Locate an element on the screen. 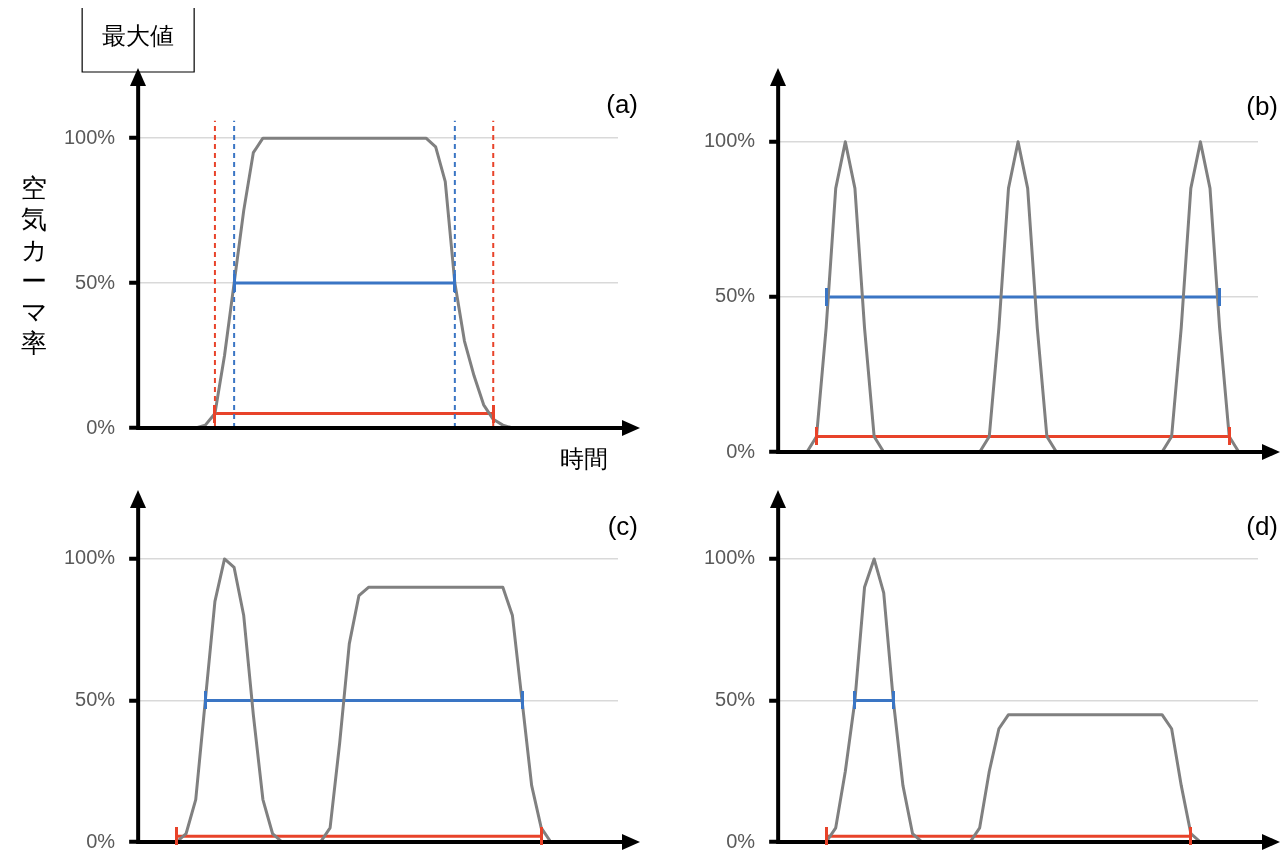 The image size is (1285, 860). y-axis-title: 空気カーマ率 is located at coordinates (34, 265).